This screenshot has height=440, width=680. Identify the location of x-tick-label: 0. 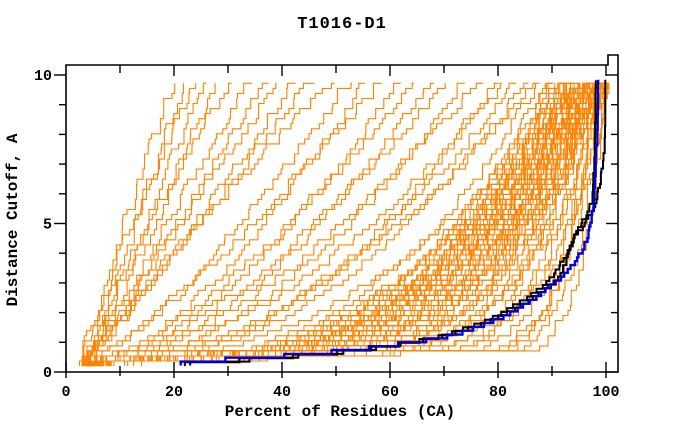
(65, 392).